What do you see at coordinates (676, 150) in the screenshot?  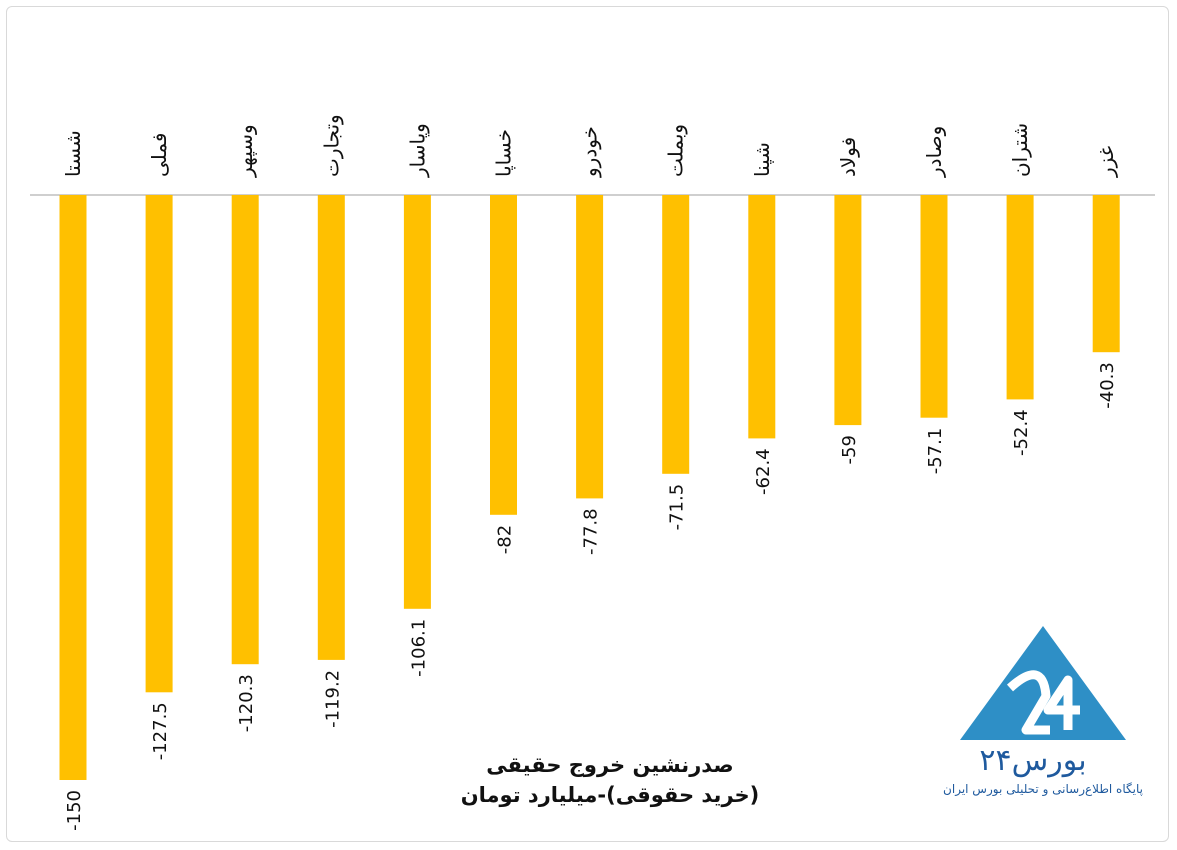 I see `category-label-8: وبملت` at bounding box center [676, 150].